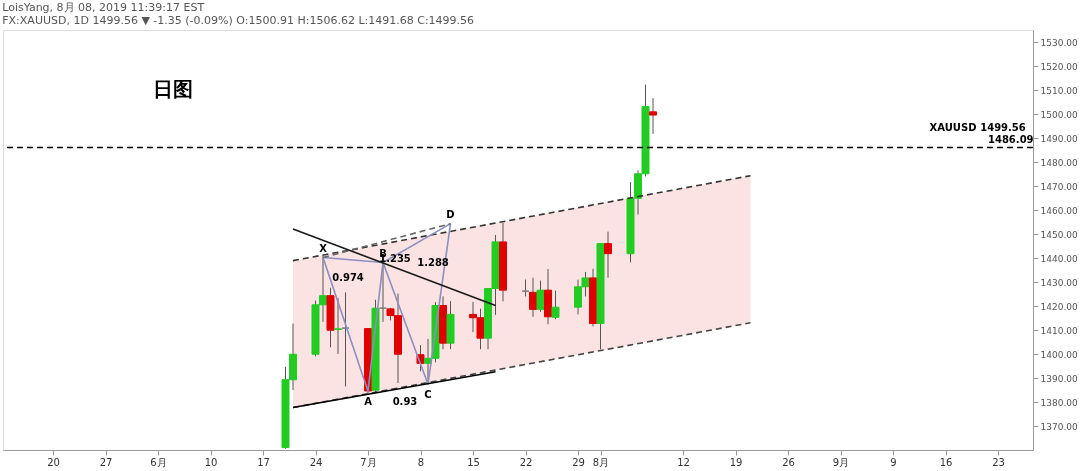 The image size is (1080, 471). Describe the element at coordinates (841, 462) in the screenshot. I see `x-tick-label: 9月` at that location.